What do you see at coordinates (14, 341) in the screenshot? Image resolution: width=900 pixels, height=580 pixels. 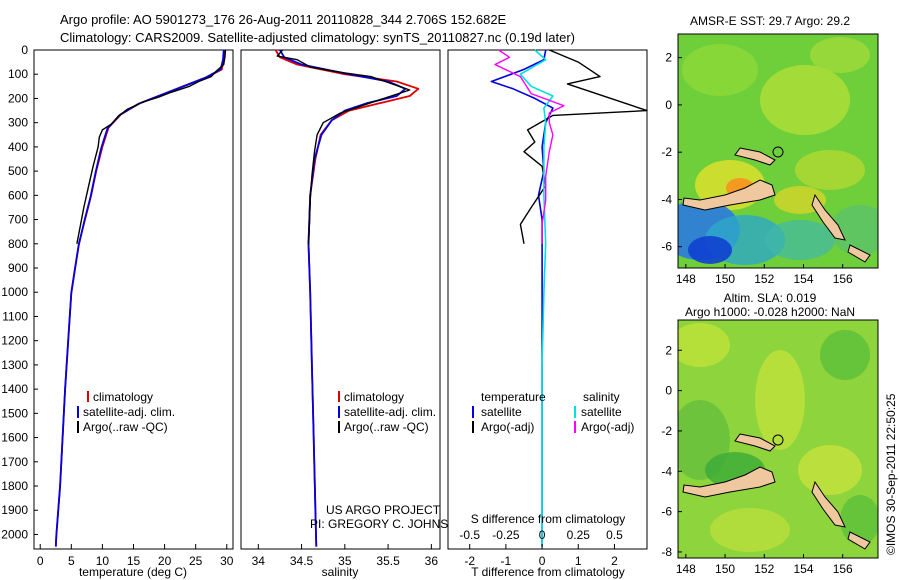 I see `y-tick-label: 1200` at bounding box center [14, 341].